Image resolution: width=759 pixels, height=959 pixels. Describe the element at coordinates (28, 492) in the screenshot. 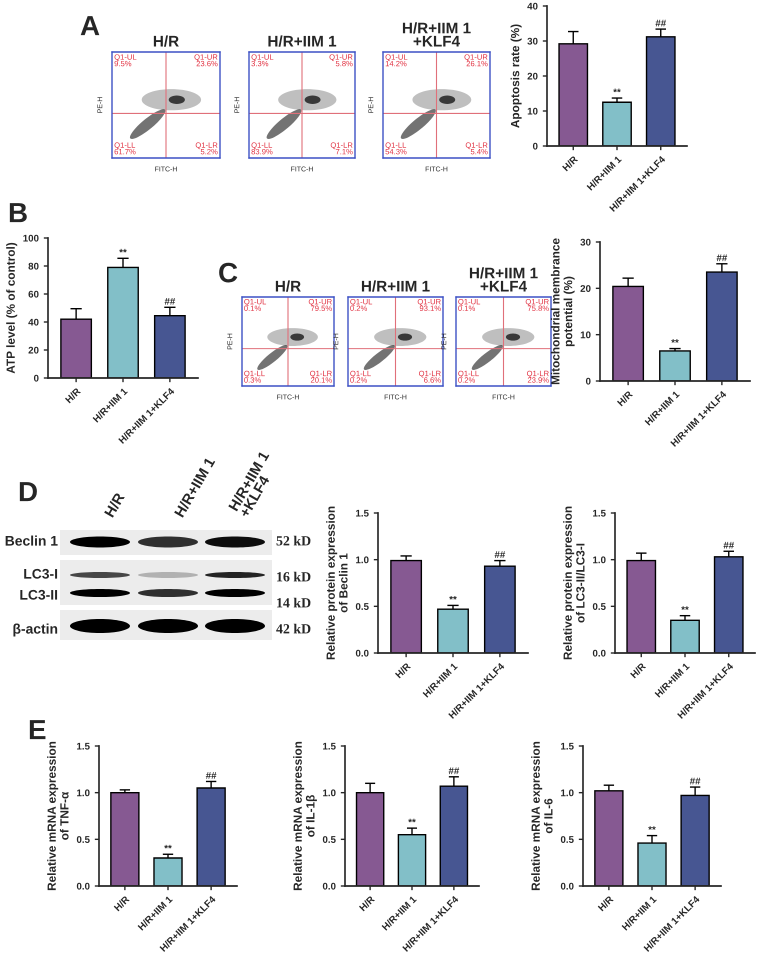

I see `text: D` at that location.